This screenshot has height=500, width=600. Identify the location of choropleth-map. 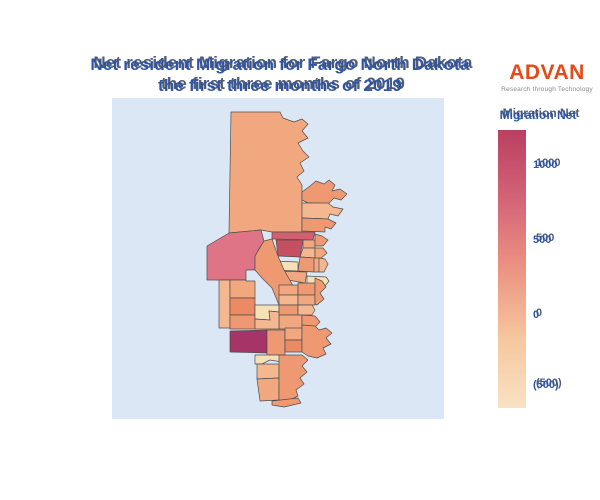
(277, 259).